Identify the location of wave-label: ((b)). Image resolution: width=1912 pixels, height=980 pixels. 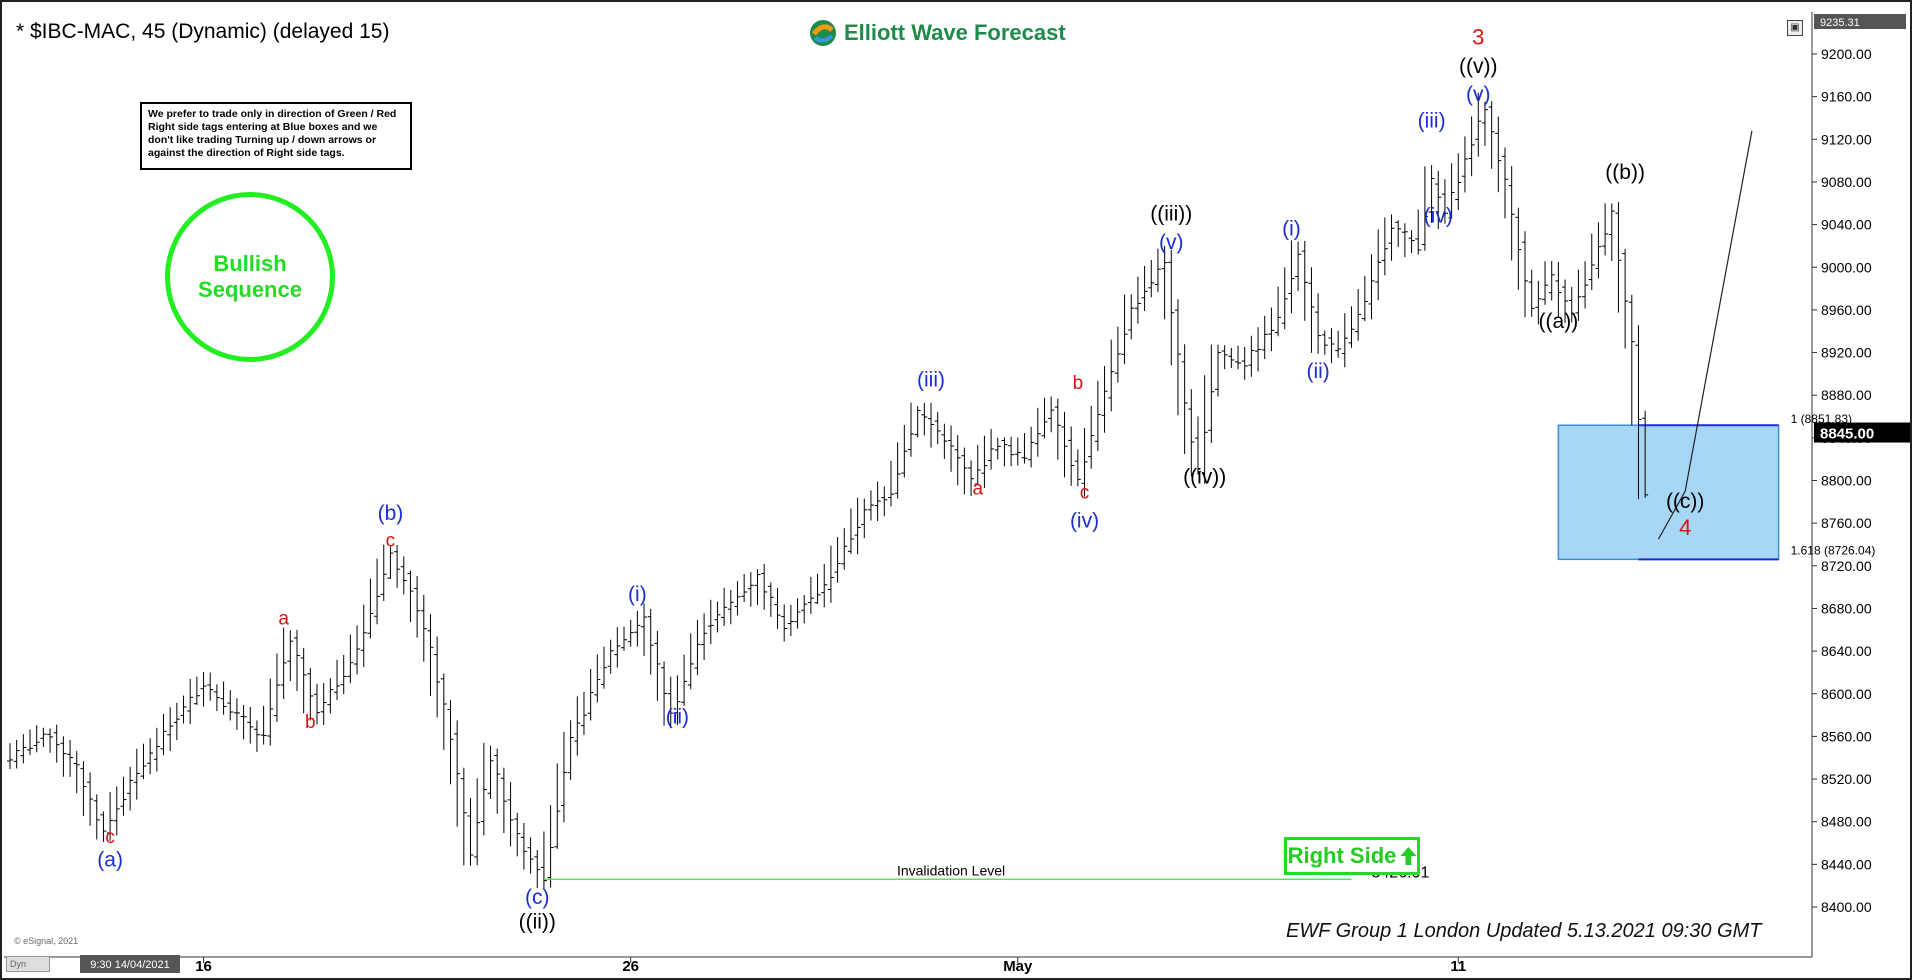
(1625, 172).